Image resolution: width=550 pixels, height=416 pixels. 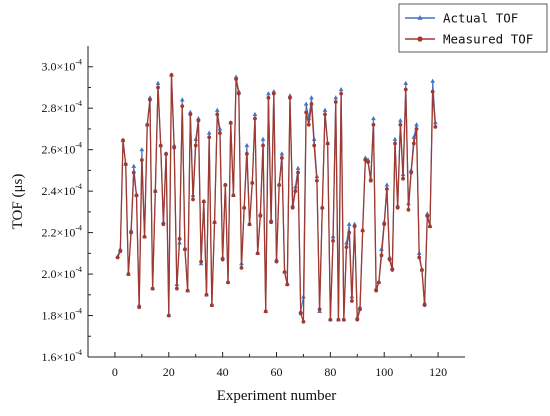 I want to click on x-tick-label: 20, so click(x=169, y=372).